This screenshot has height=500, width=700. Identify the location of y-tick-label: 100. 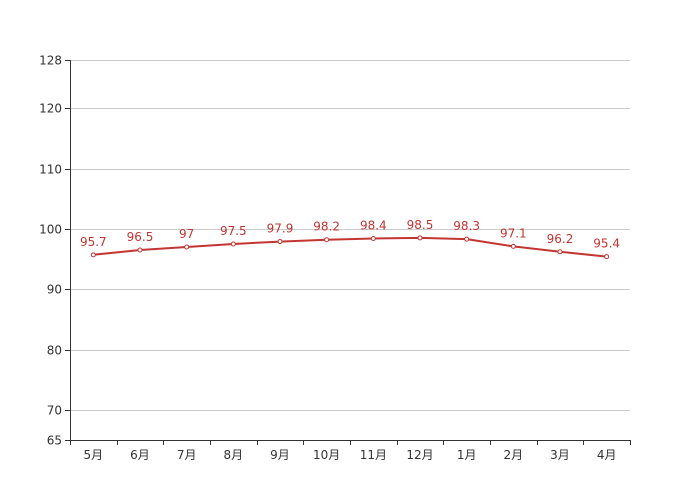
(50, 230).